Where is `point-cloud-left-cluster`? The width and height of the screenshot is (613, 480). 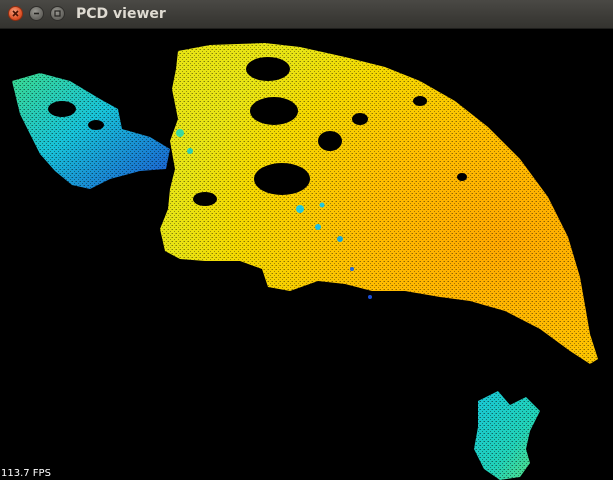
point-cloud-left-cluster is located at coordinates (91, 131).